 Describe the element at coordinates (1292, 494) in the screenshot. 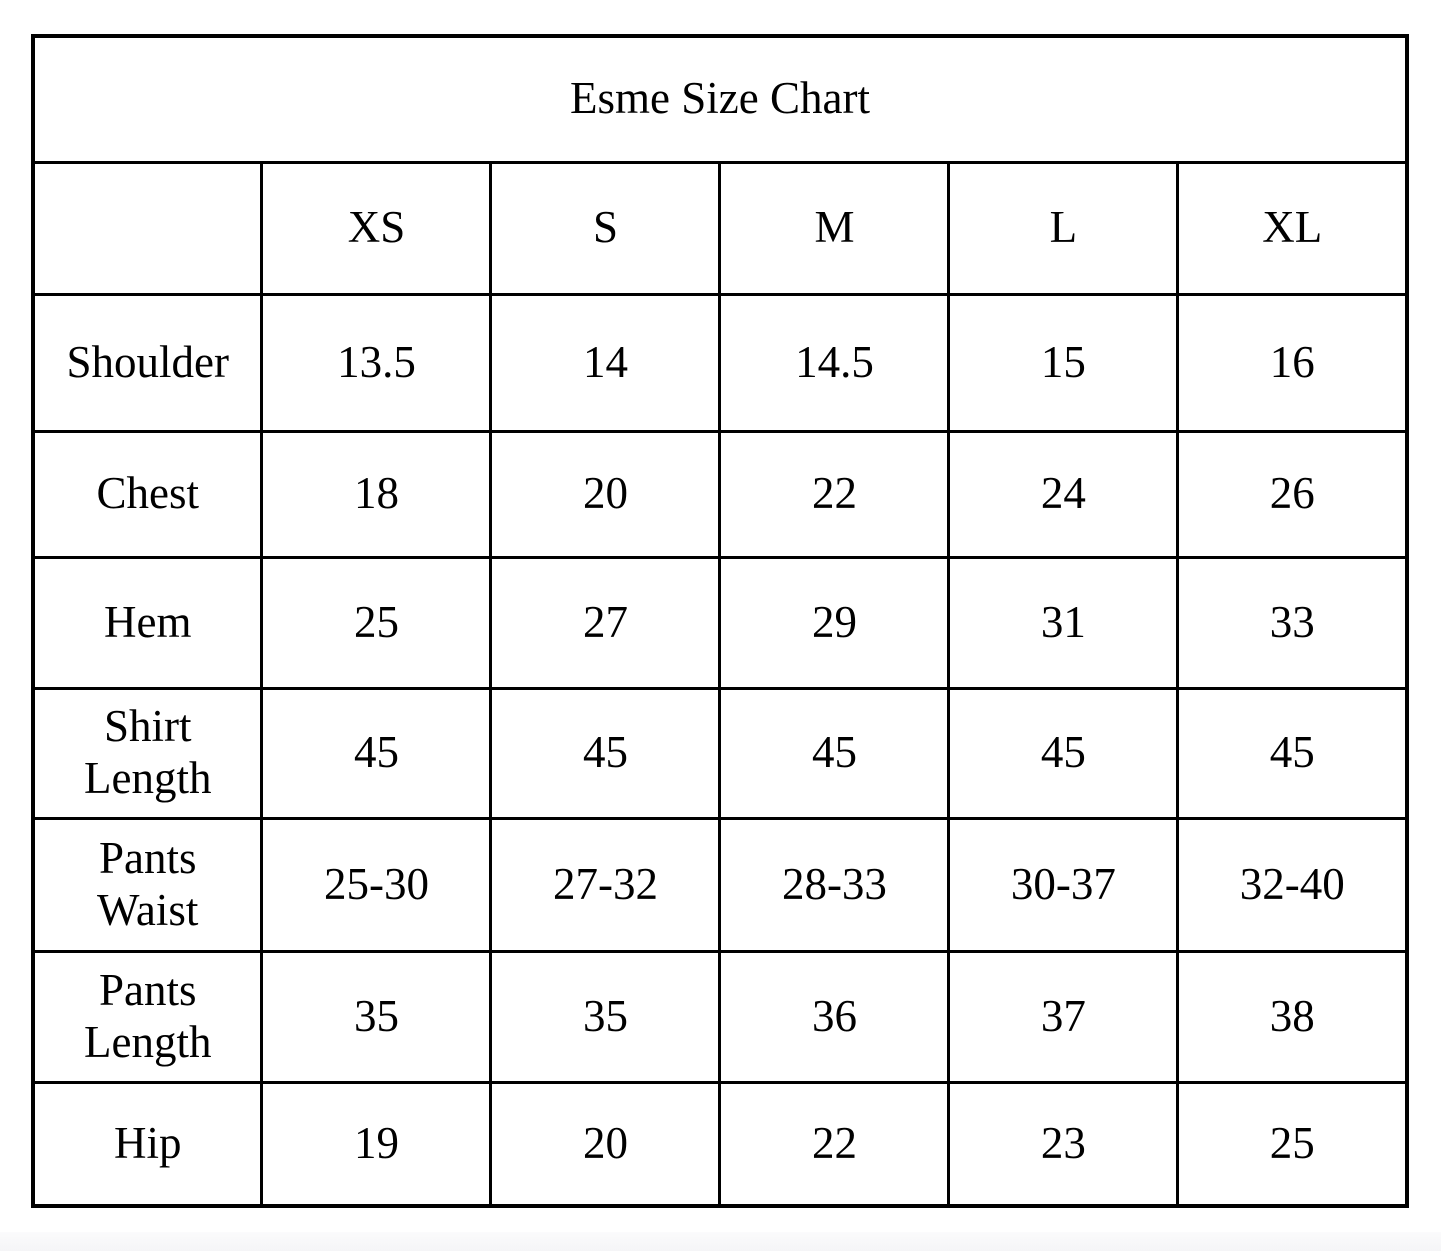

I see `cell-value: 26` at that location.